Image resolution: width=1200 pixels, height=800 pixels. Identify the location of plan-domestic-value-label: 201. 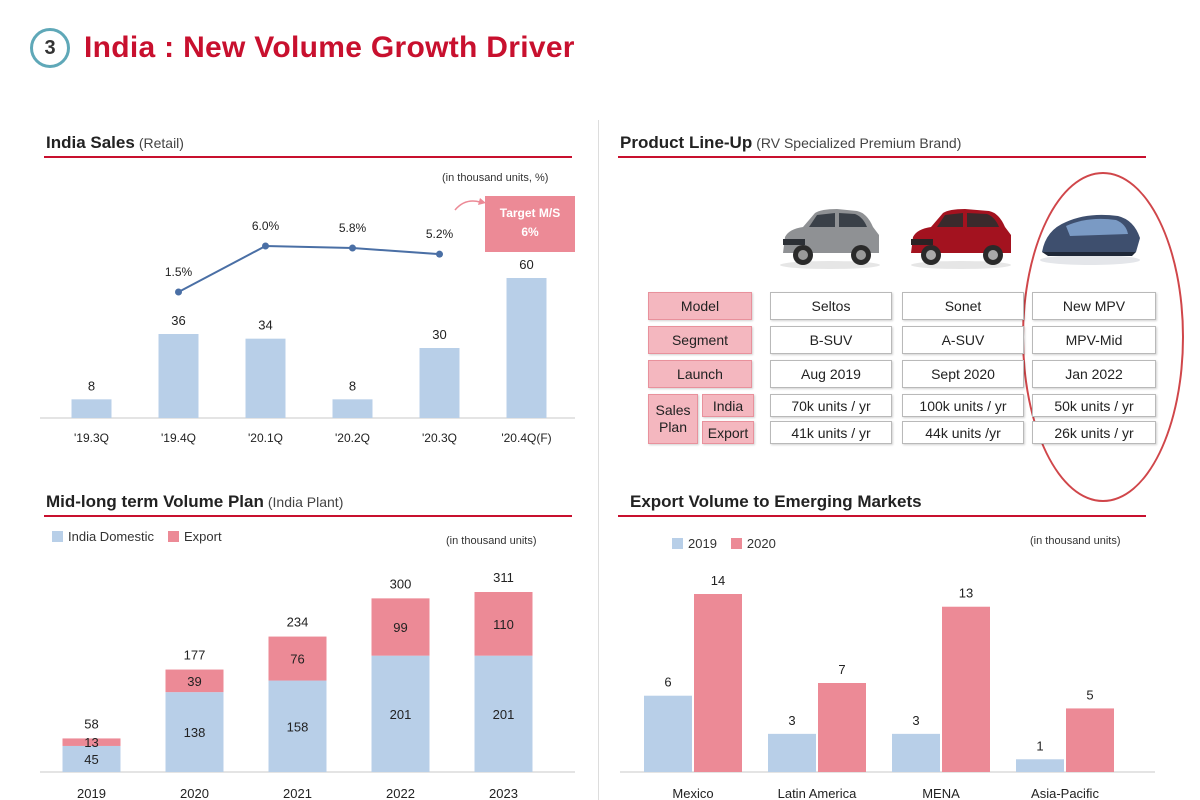
(401, 714).